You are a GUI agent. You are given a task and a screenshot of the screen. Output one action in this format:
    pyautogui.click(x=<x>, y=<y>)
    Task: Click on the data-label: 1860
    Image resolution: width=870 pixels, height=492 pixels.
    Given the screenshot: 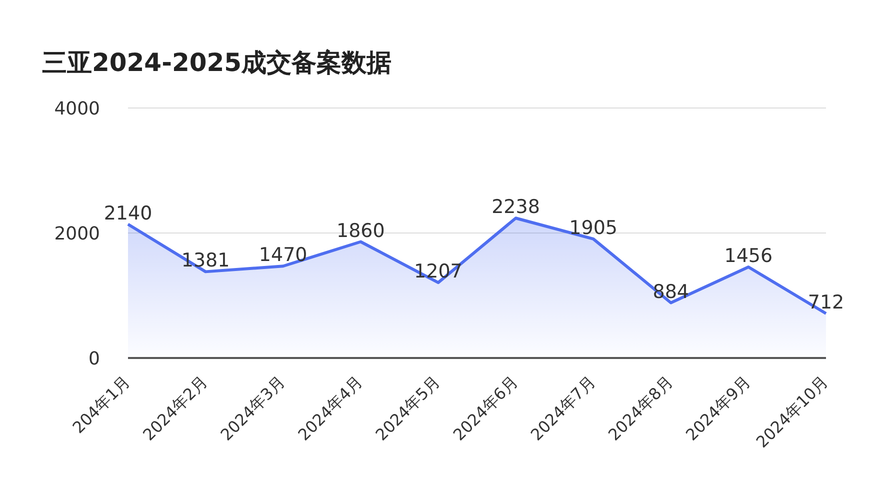 What is the action you would take?
    pyautogui.click(x=360, y=231)
    